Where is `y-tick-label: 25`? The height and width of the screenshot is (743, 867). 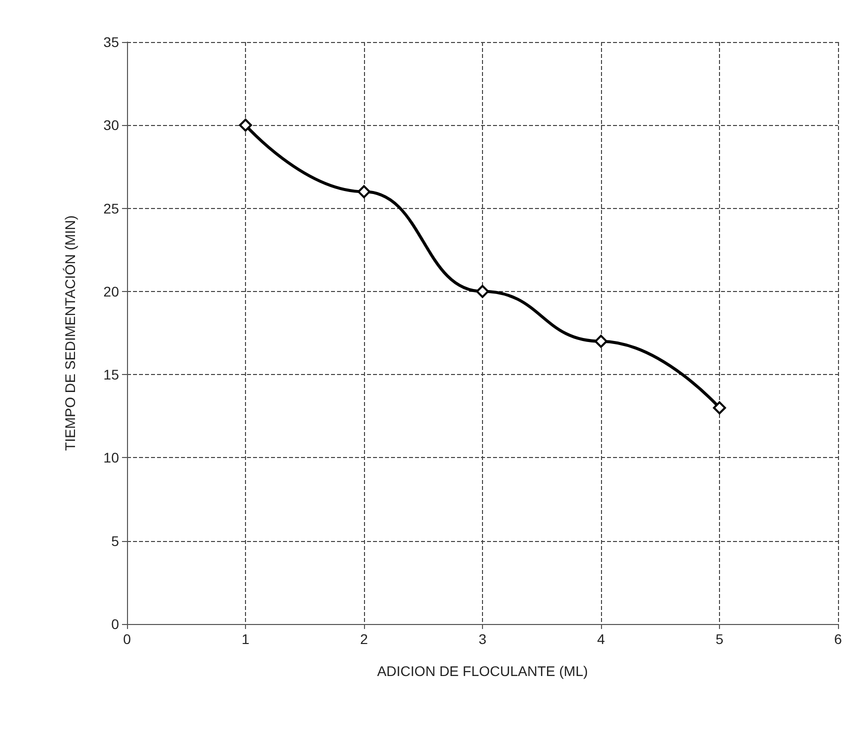
y-tick-label: 25 is located at coordinates (111, 208).